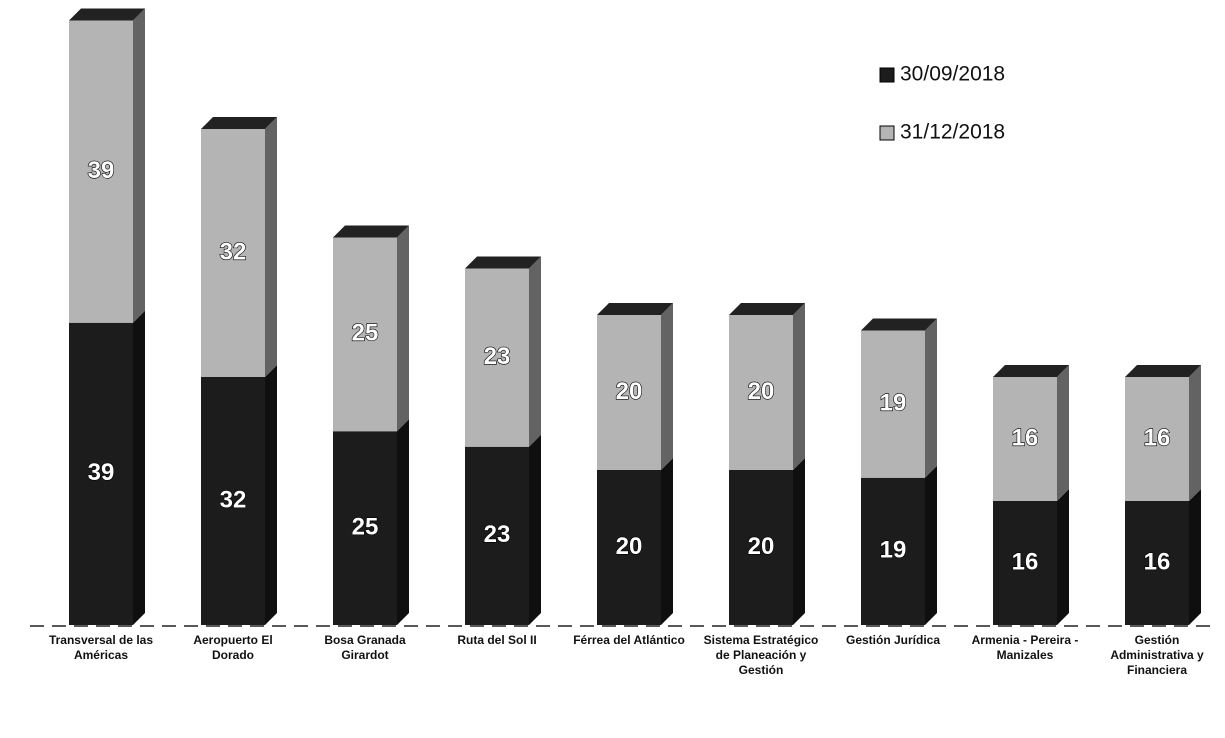  What do you see at coordinates (952, 74) in the screenshot?
I see `legend-label: 30/09/2018` at bounding box center [952, 74].